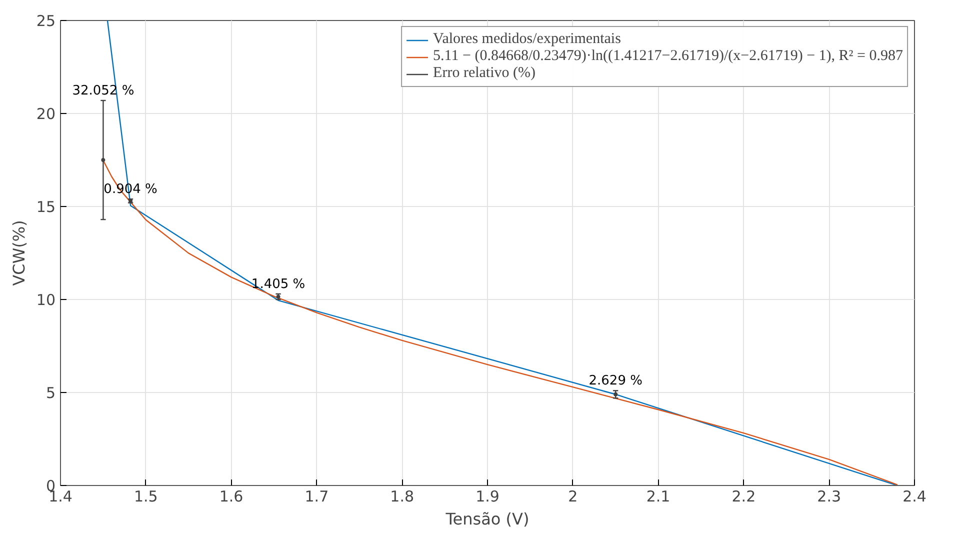 This screenshot has height=540, width=954. I want to click on y-tick-label: 20, so click(46, 114).